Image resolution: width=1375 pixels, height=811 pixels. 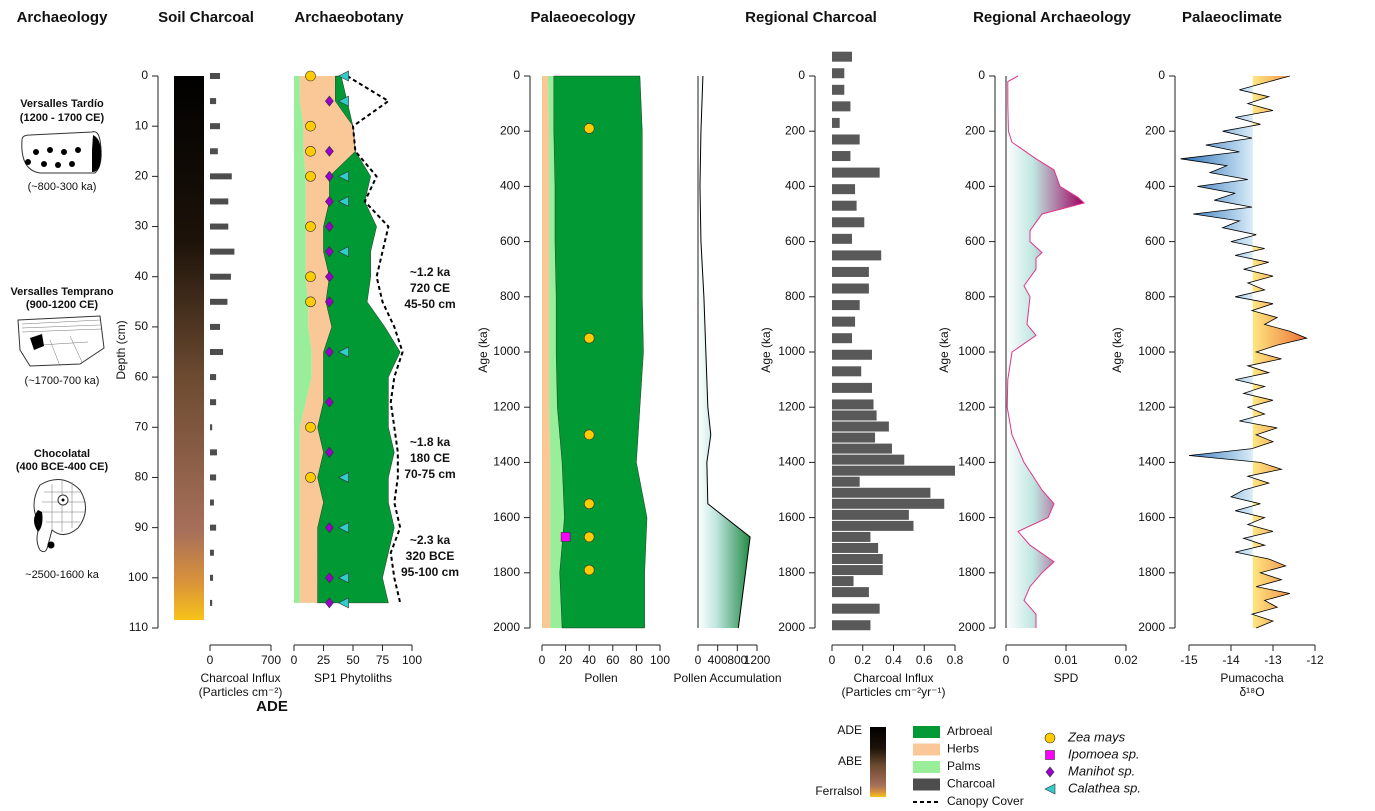 I want to click on y-tick-label: 110, so click(x=138, y=627).